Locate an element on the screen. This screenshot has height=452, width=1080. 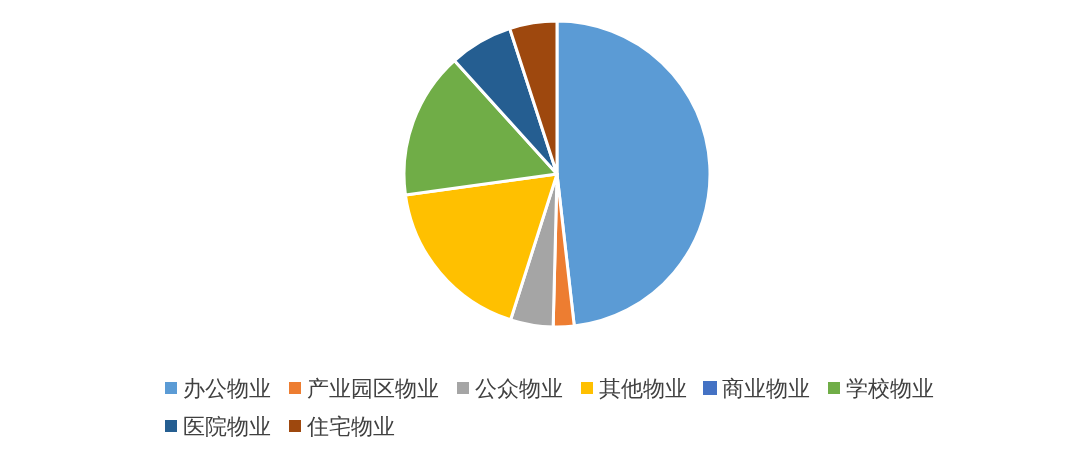
legend-label: 商业物业 is located at coordinates (766, 388).